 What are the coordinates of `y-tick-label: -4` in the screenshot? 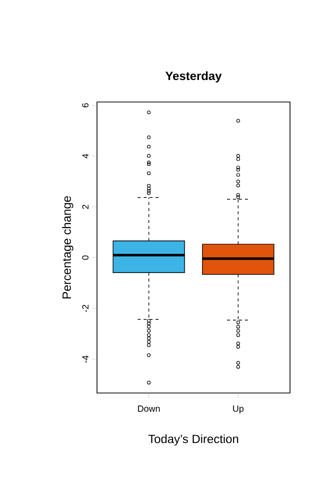 It's located at (85, 359).